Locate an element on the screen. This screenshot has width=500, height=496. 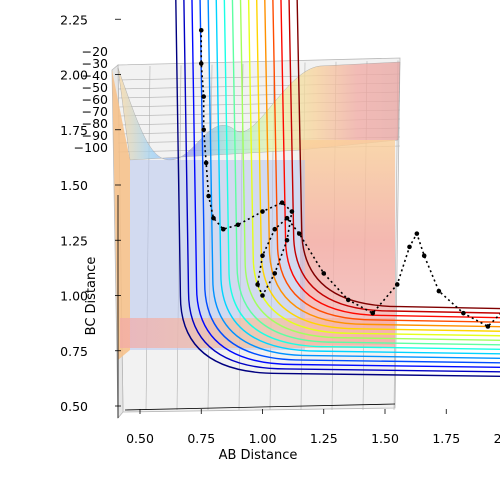
x-tick-labels: 0.500.751.001.251.501.752.002.25 is located at coordinates (313, 427).